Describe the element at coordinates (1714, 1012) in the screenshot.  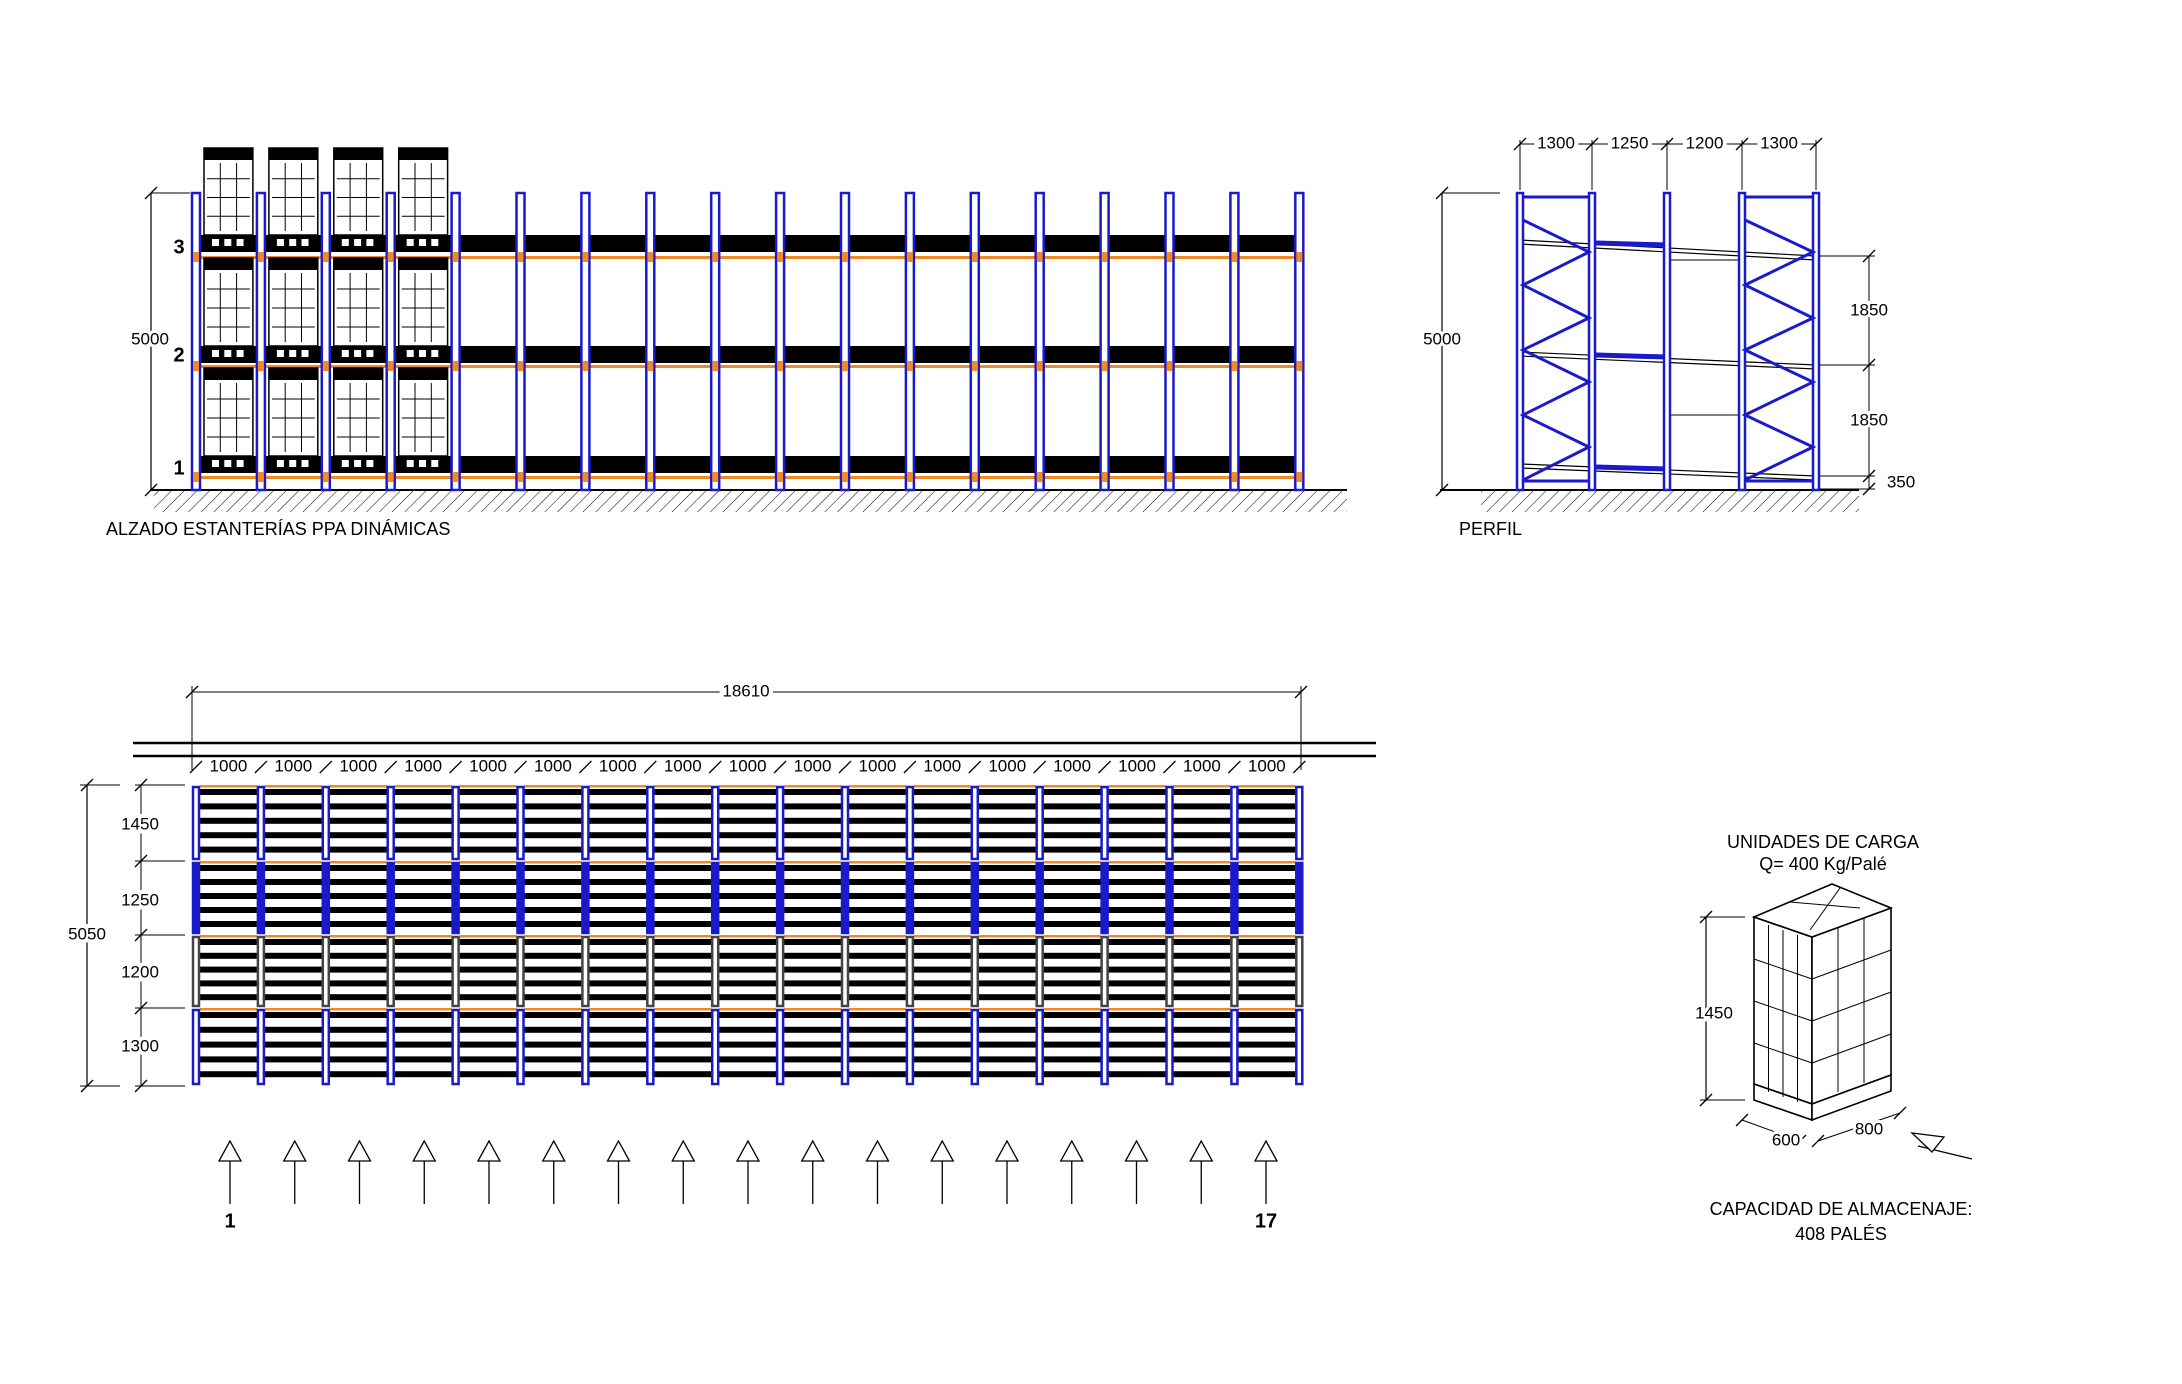
I see `unit-height-dimension: 1450` at that location.